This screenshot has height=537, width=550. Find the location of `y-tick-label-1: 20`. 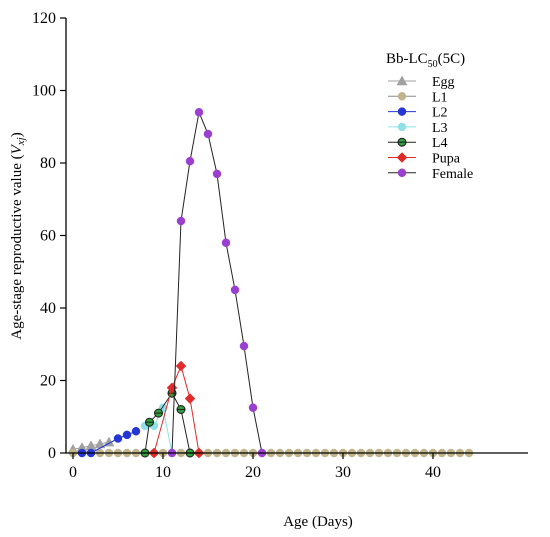

y-tick-label-1: 20 is located at coordinates (48, 381).